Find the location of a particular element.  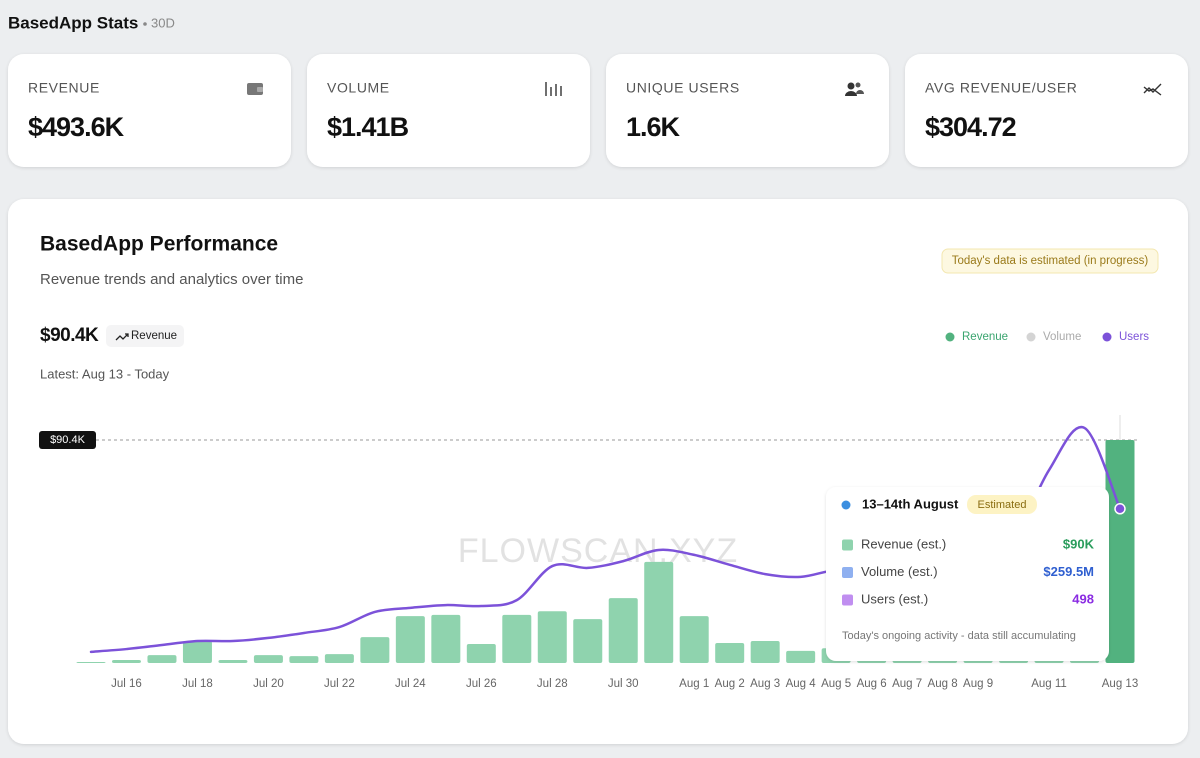

x-tick-label: Jul 16 is located at coordinates (126, 684).